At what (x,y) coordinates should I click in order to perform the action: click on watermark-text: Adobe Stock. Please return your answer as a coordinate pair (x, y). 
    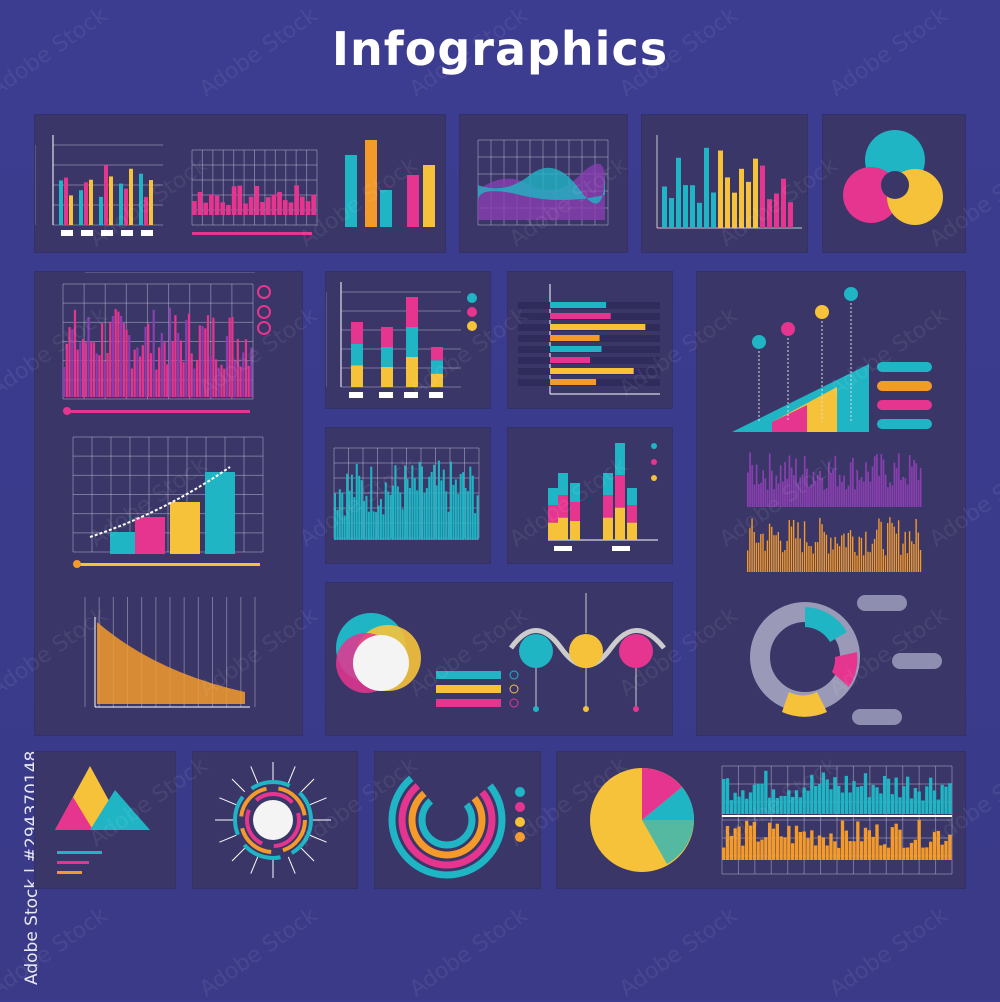
    Looking at the image, I should click on (259, 952).